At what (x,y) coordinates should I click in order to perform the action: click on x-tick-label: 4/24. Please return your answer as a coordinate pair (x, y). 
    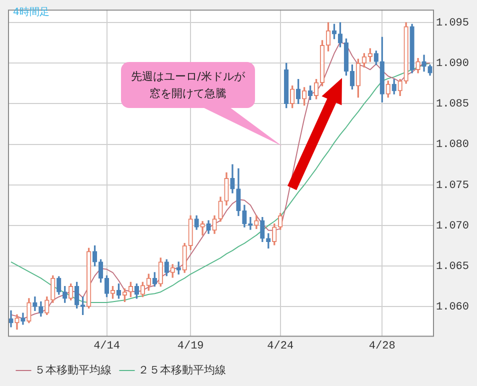
    Looking at the image, I should click on (280, 346).